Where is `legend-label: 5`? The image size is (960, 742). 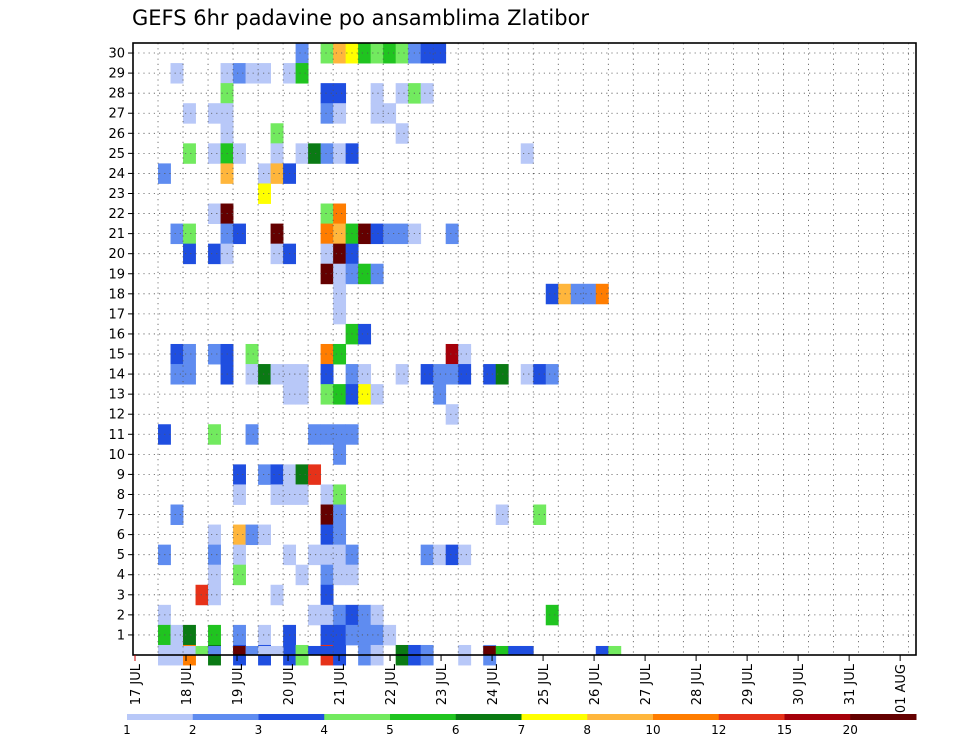
legend-label: 5 is located at coordinates (390, 730).